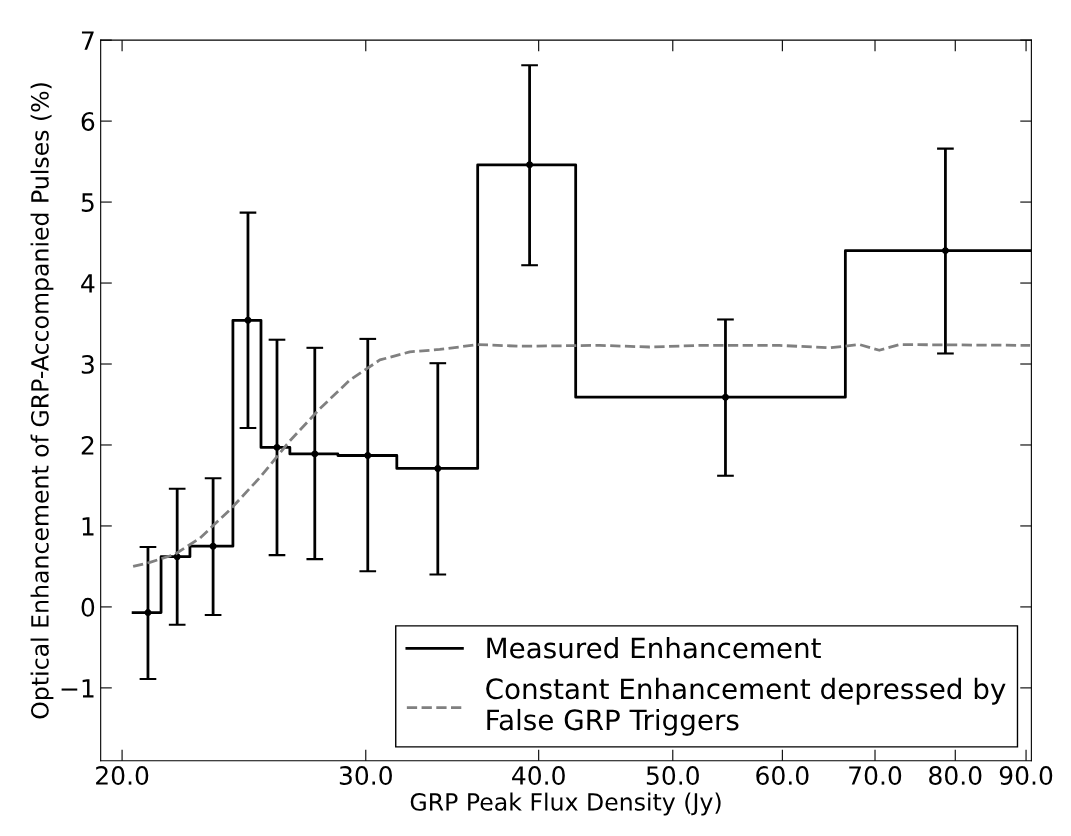 The image size is (1071, 836). I want to click on x-tick-label: 70.0, so click(875, 775).